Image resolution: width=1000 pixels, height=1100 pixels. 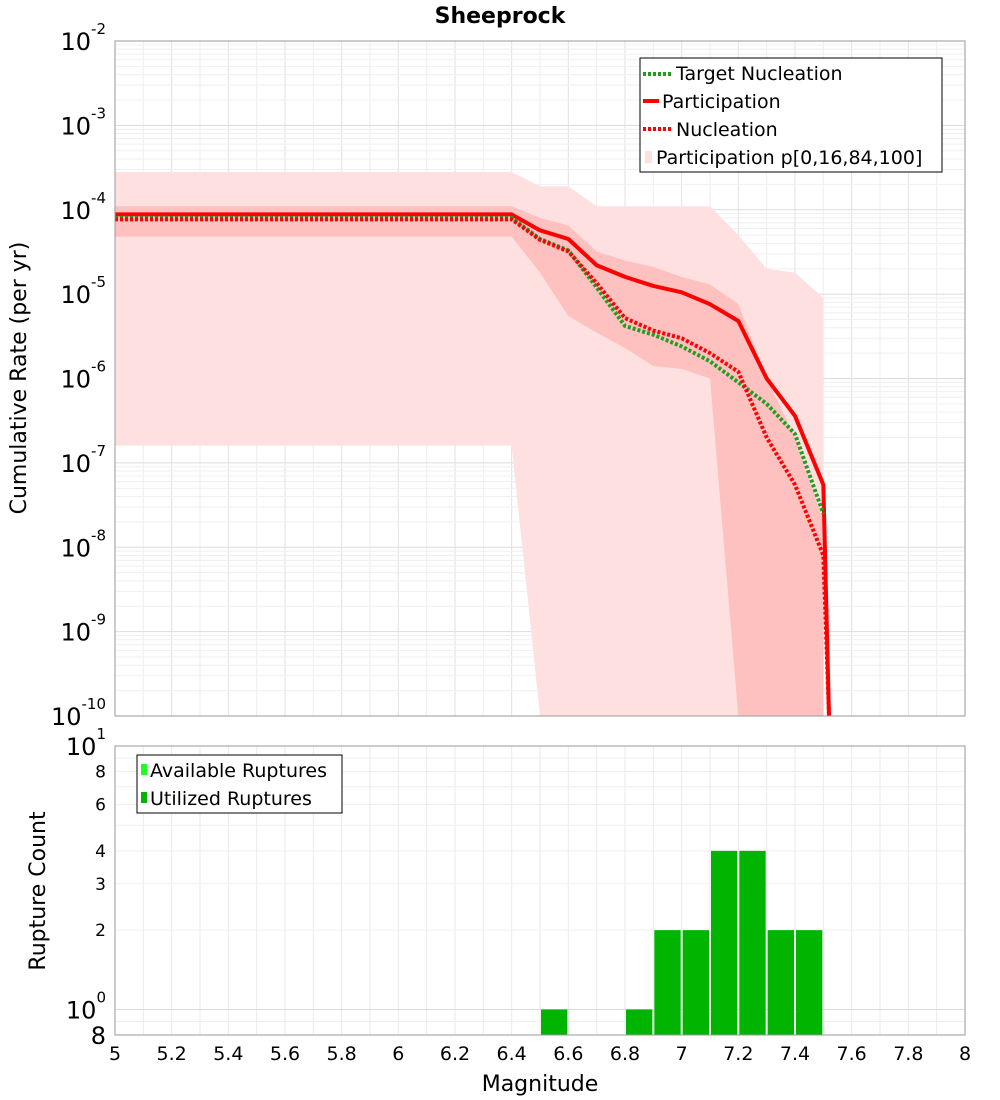 I want to click on magnitude-x-tick-label: 7.2, so click(x=738, y=1054).